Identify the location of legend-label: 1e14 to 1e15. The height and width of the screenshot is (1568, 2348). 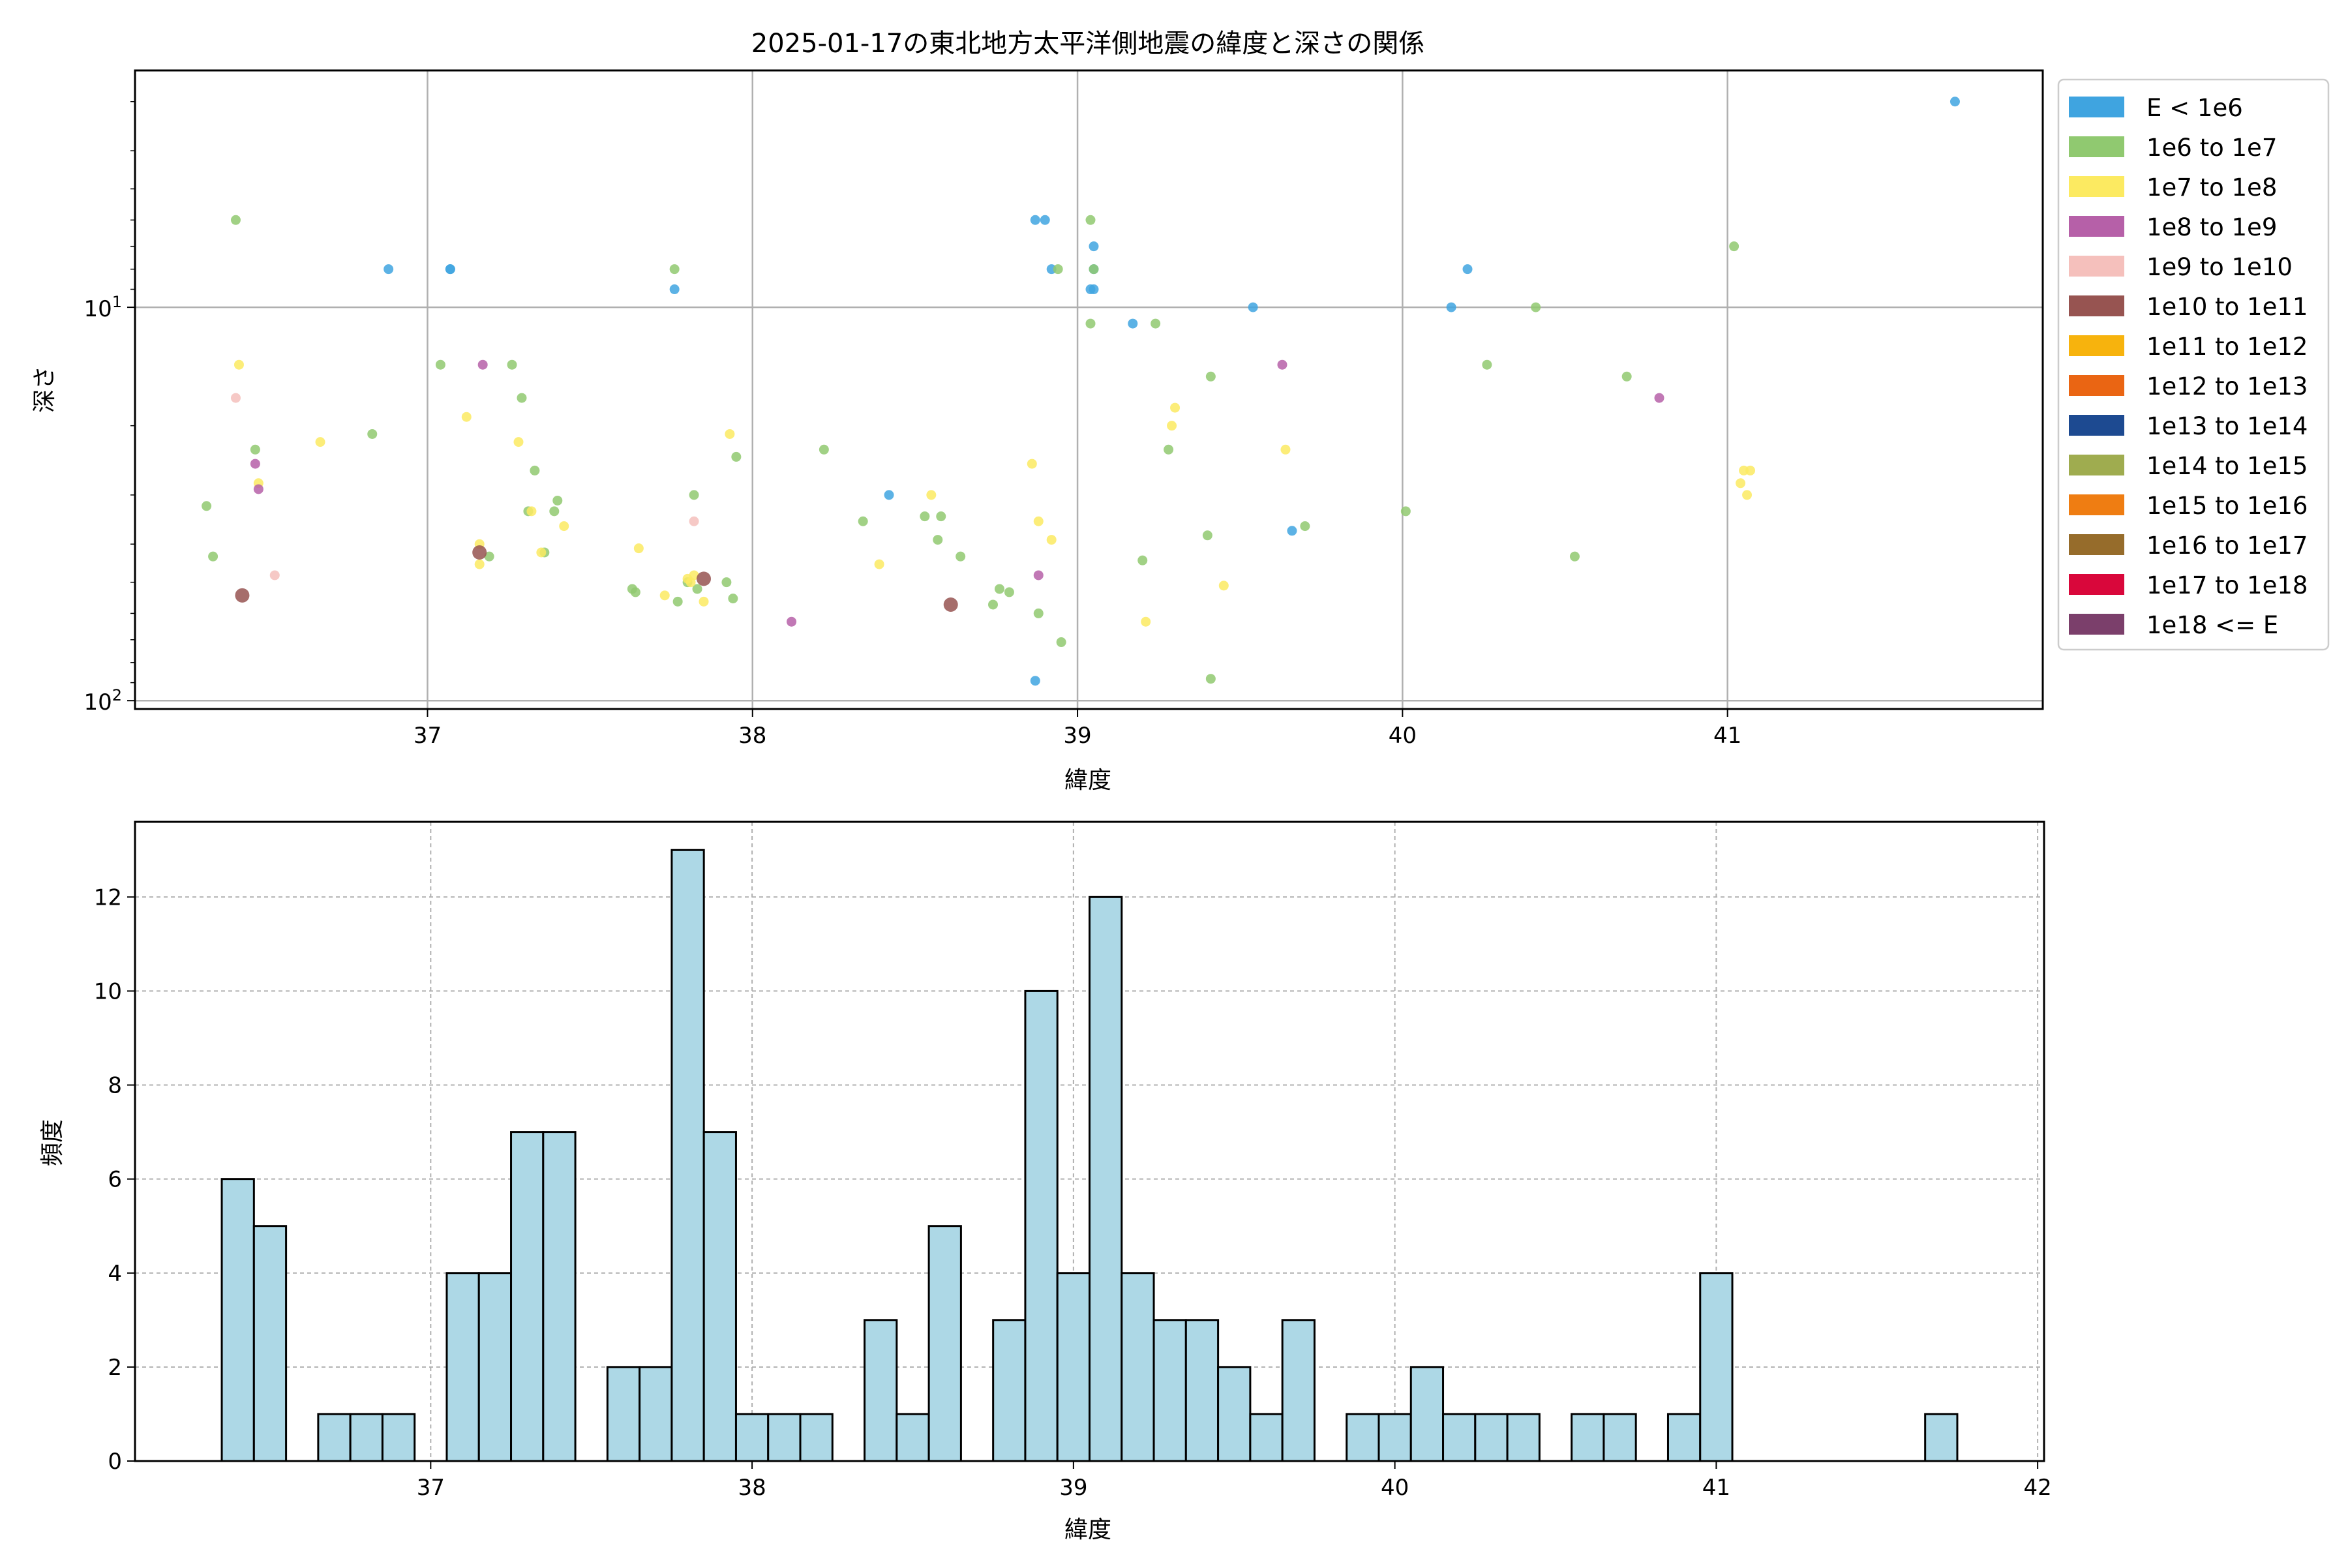
(2227, 466).